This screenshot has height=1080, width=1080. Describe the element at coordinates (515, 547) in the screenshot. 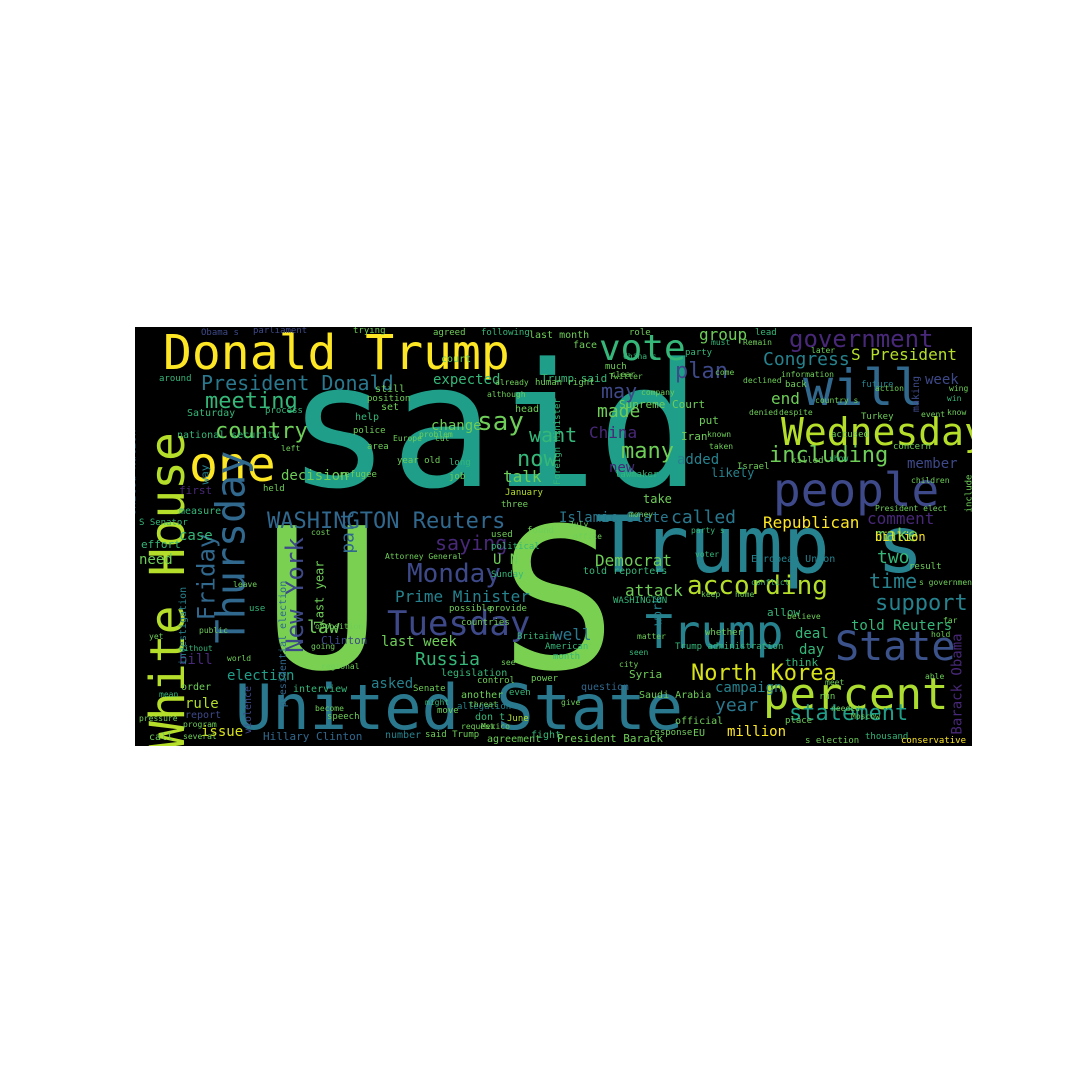

I see `word-political: political` at that location.